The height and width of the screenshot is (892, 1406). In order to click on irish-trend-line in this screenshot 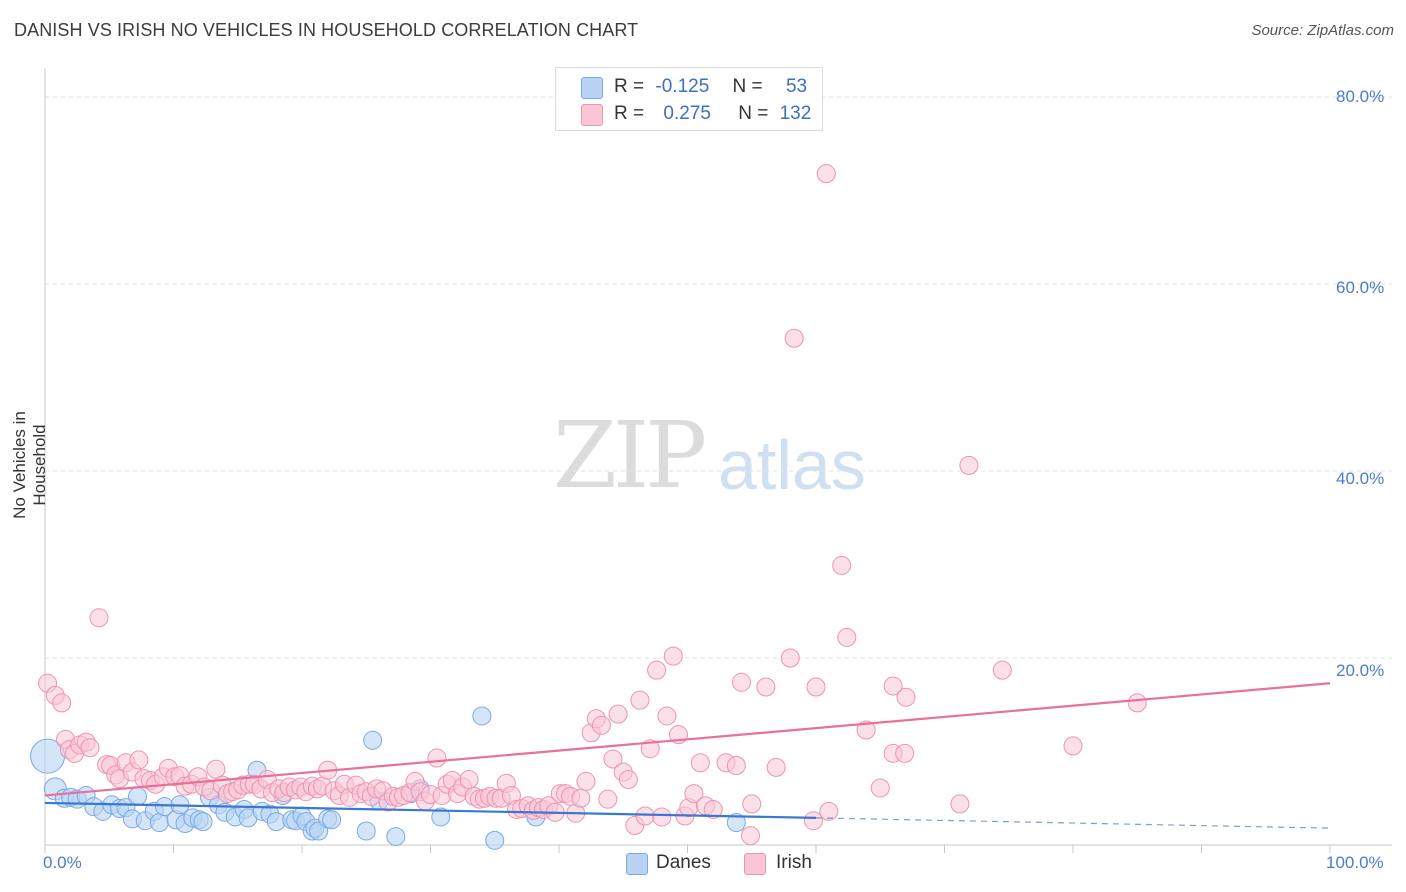, I will do `click(687, 739)`.